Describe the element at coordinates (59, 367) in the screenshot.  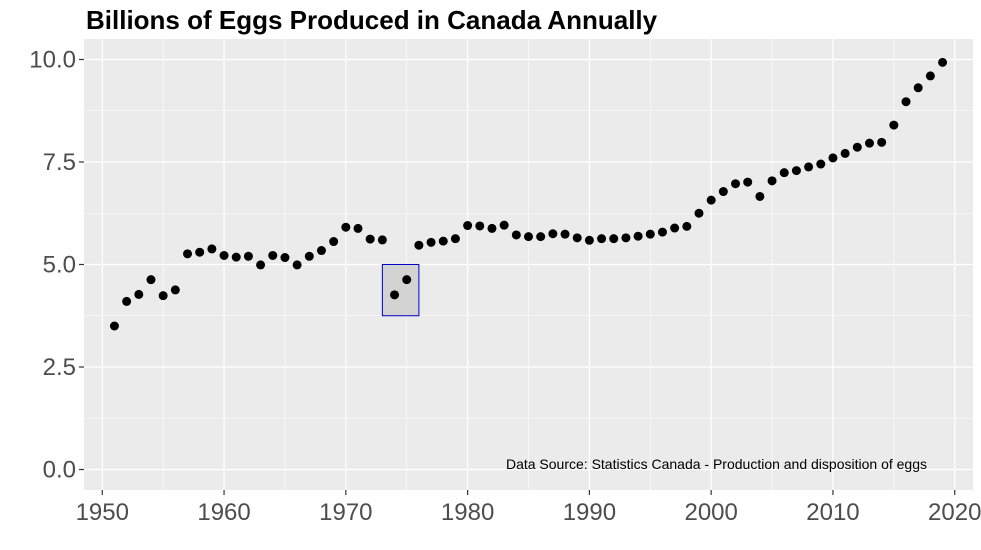
I see `y-tick-label: 2.5` at that location.